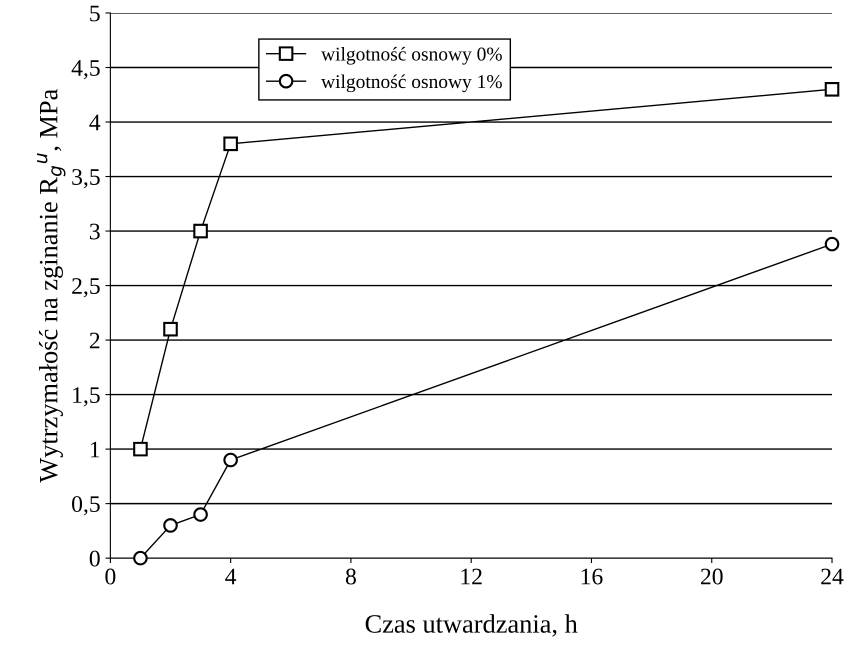  What do you see at coordinates (95, 340) in the screenshot?
I see `y-tick-label: 2` at bounding box center [95, 340].